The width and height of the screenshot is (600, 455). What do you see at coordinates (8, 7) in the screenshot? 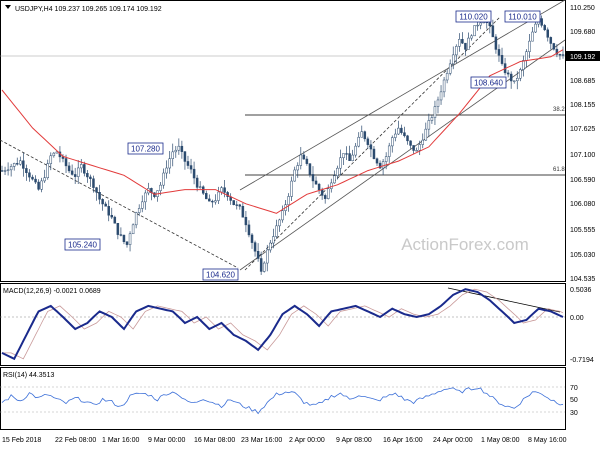
I see `collapse-triangle-icon` at bounding box center [8, 7].